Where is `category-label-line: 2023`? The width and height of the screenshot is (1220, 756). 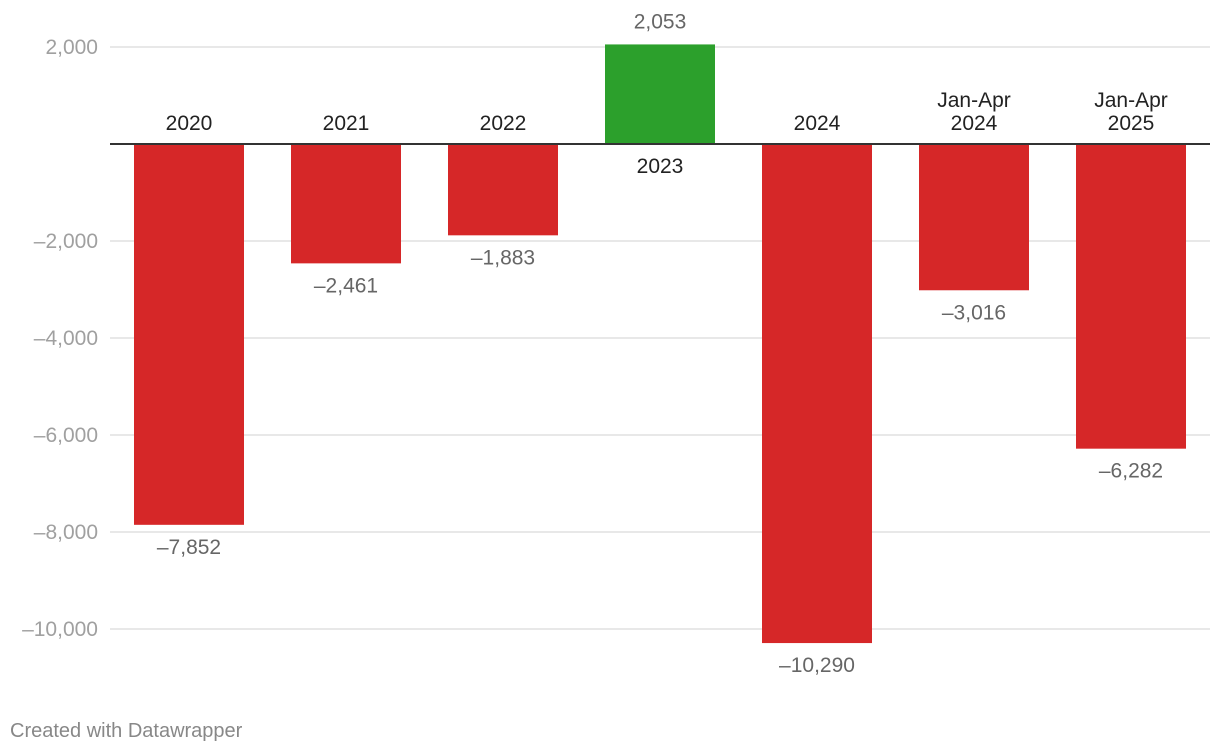
category-label-line: 2023 is located at coordinates (660, 166).